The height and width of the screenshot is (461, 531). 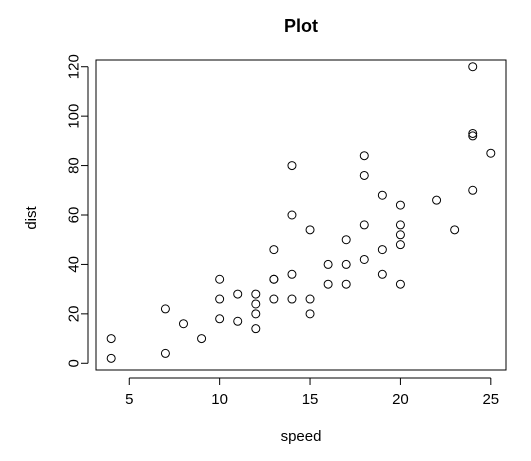 I want to click on chart-title: Plot, so click(x=301, y=26).